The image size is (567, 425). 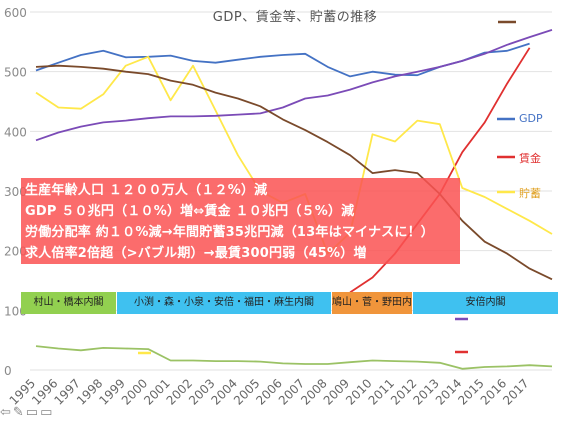 I want to click on slide-toolbar-icons: ⇦✎▭▭, so click(x=27, y=412).